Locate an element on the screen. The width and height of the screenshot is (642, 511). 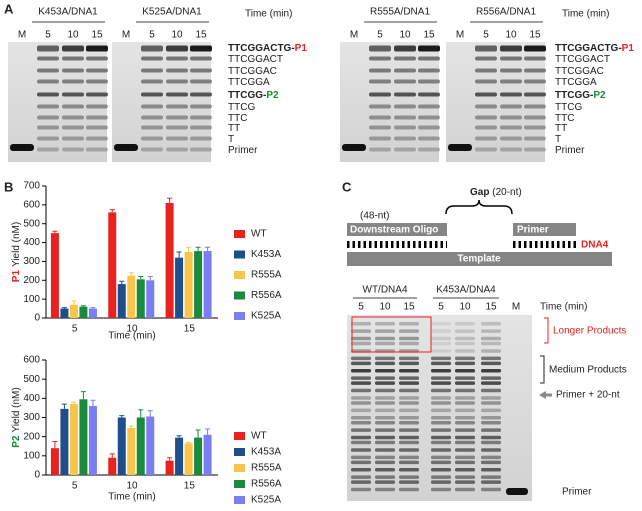
band-label: TTCGGACT is located at coordinates (255, 59).